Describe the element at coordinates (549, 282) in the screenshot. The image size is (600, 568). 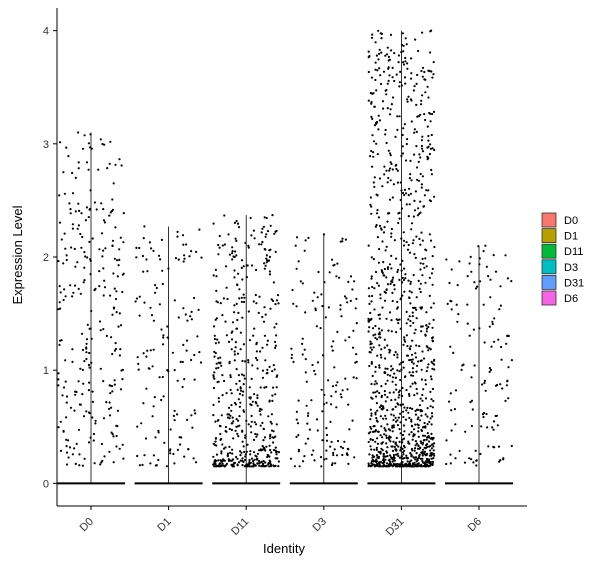
I see `legend-swatch-D31` at that location.